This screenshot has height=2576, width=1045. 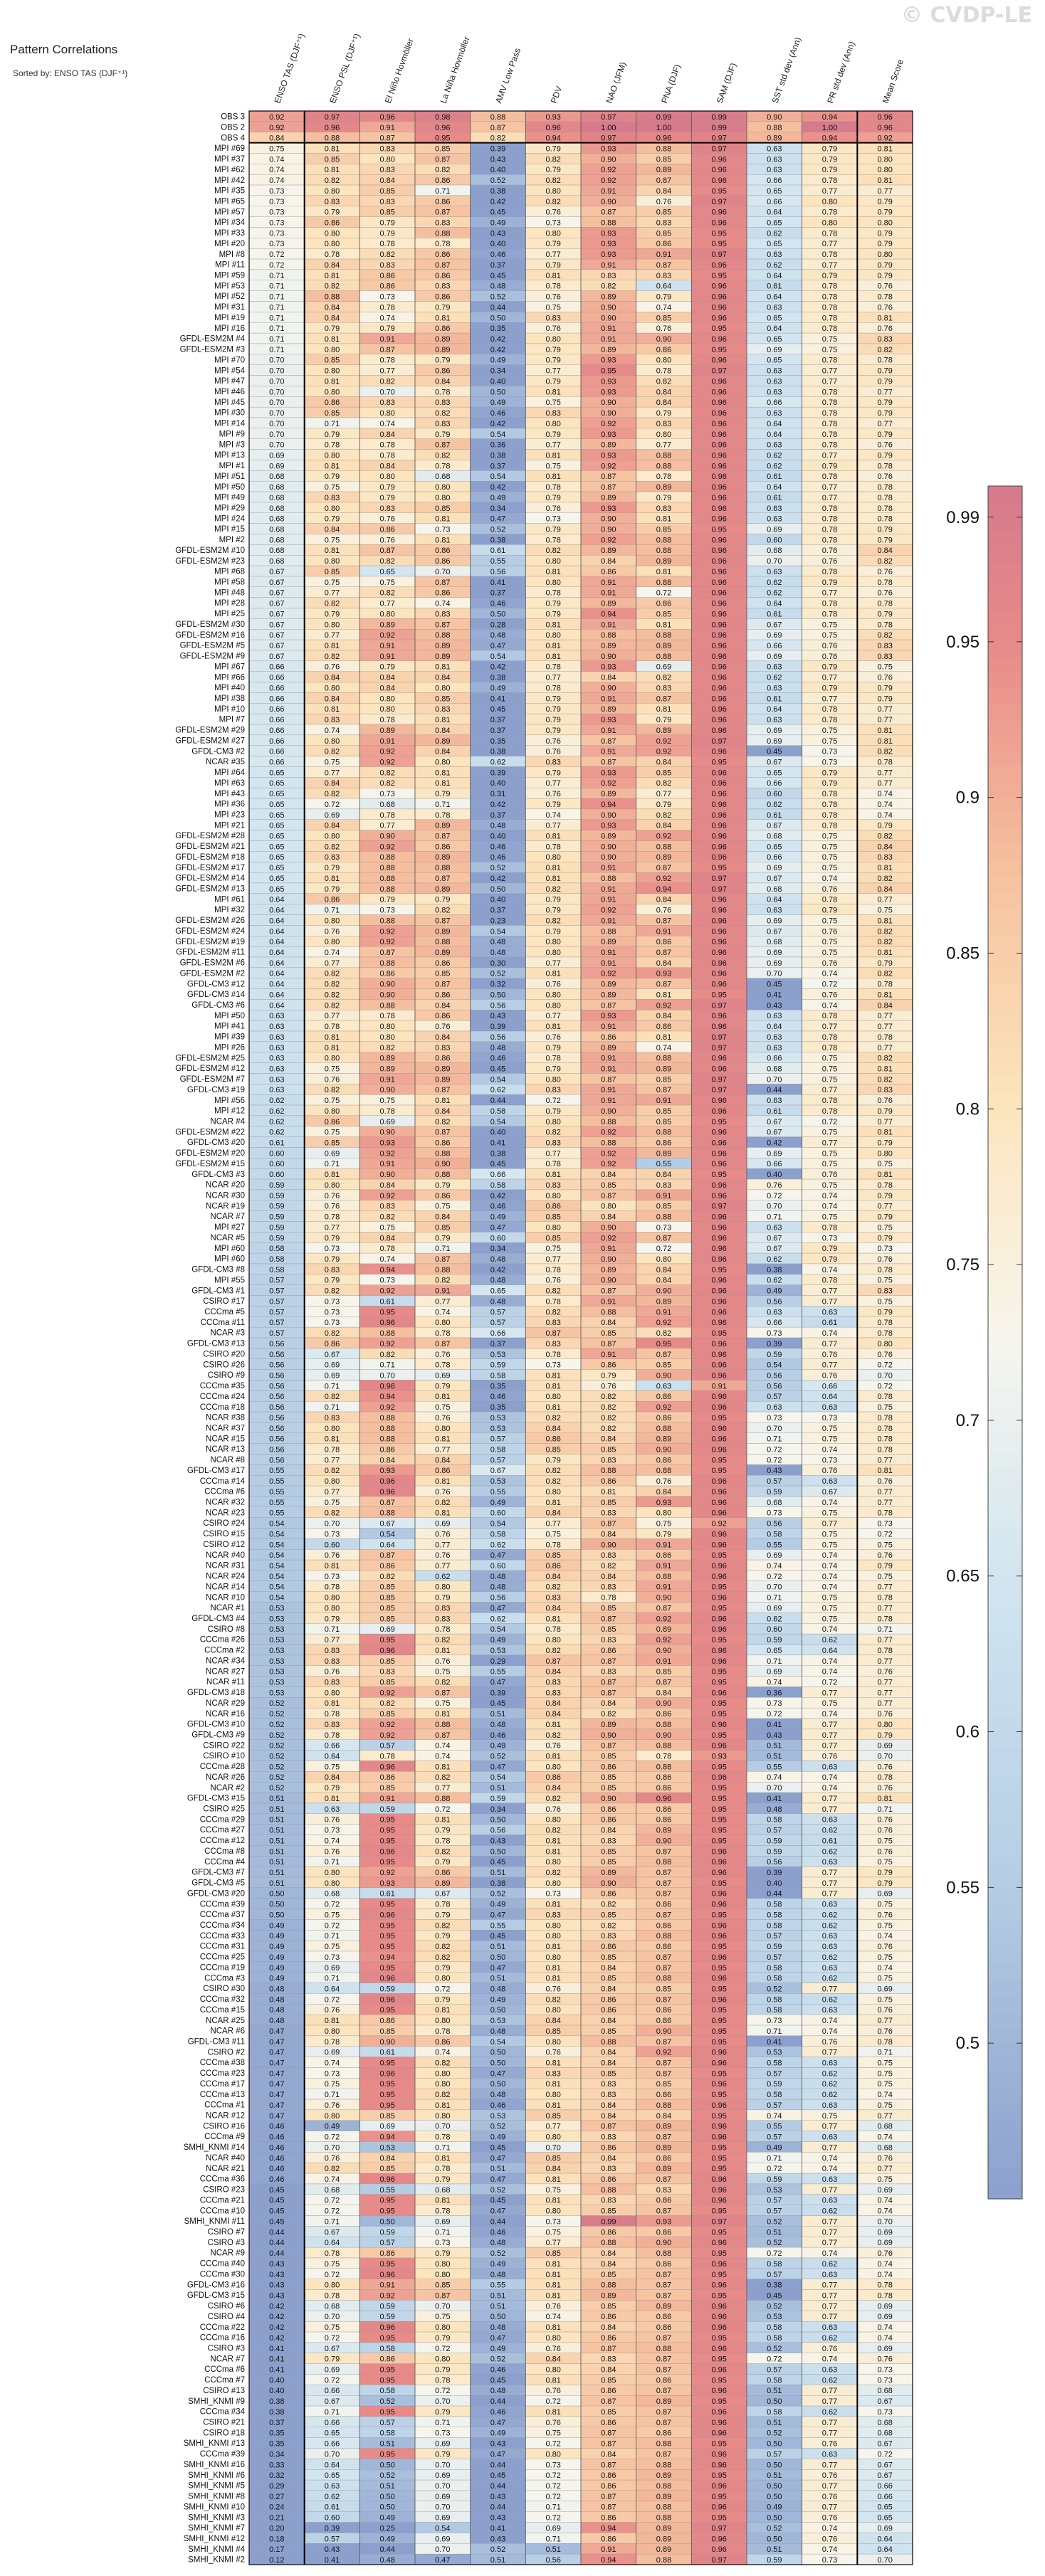 I want to click on cell-value: 0.43, so click(x=775, y=1005).